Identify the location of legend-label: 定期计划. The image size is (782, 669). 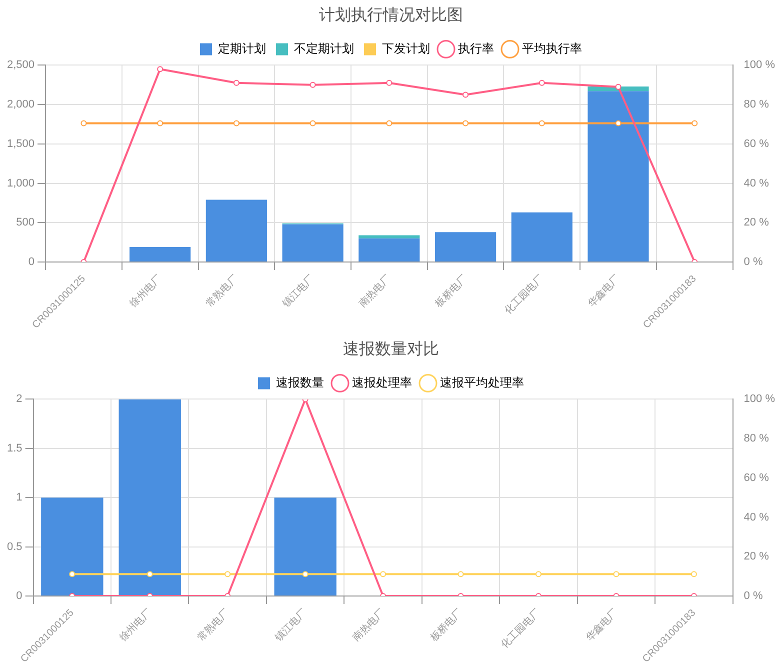
(242, 49).